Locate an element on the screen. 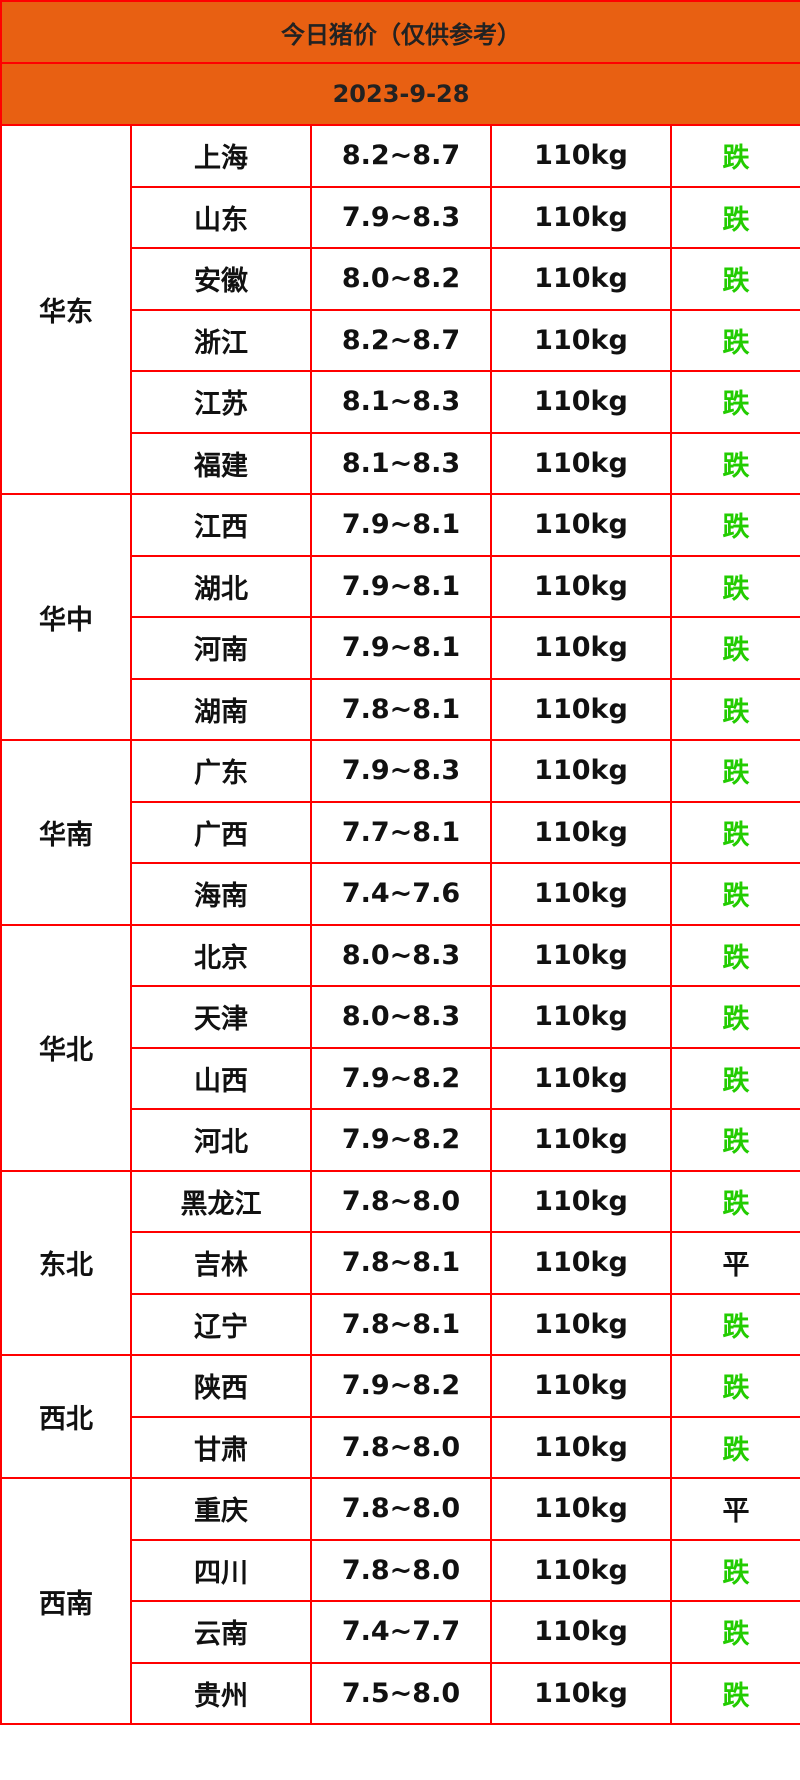 Image resolution: width=800 pixels, height=1780 pixels. region-cell: 华南 is located at coordinates (66, 832).